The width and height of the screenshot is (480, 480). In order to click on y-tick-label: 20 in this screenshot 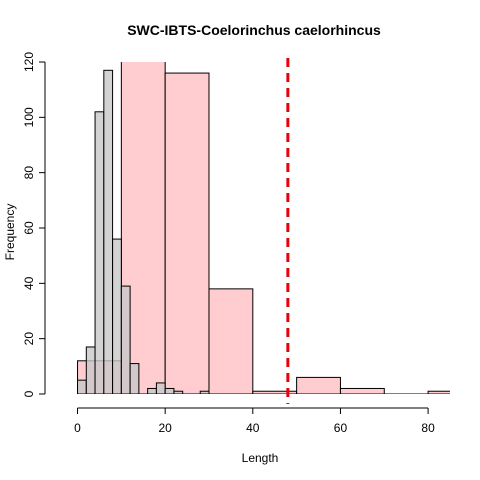, I will do `click(29, 339)`.